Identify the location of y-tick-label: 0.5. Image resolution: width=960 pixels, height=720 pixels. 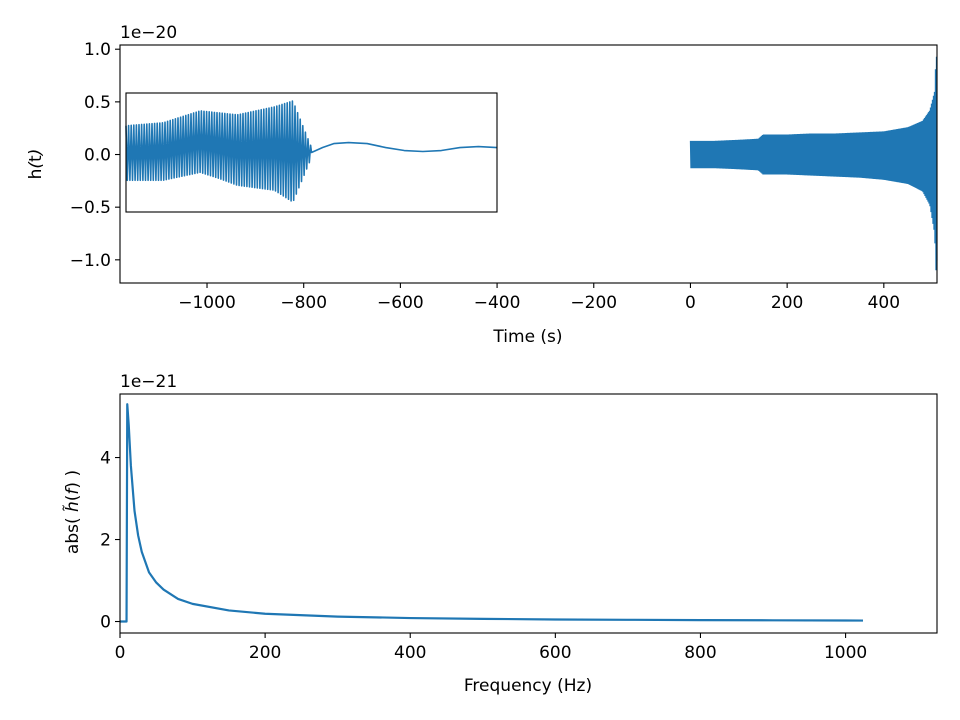
(97, 103).